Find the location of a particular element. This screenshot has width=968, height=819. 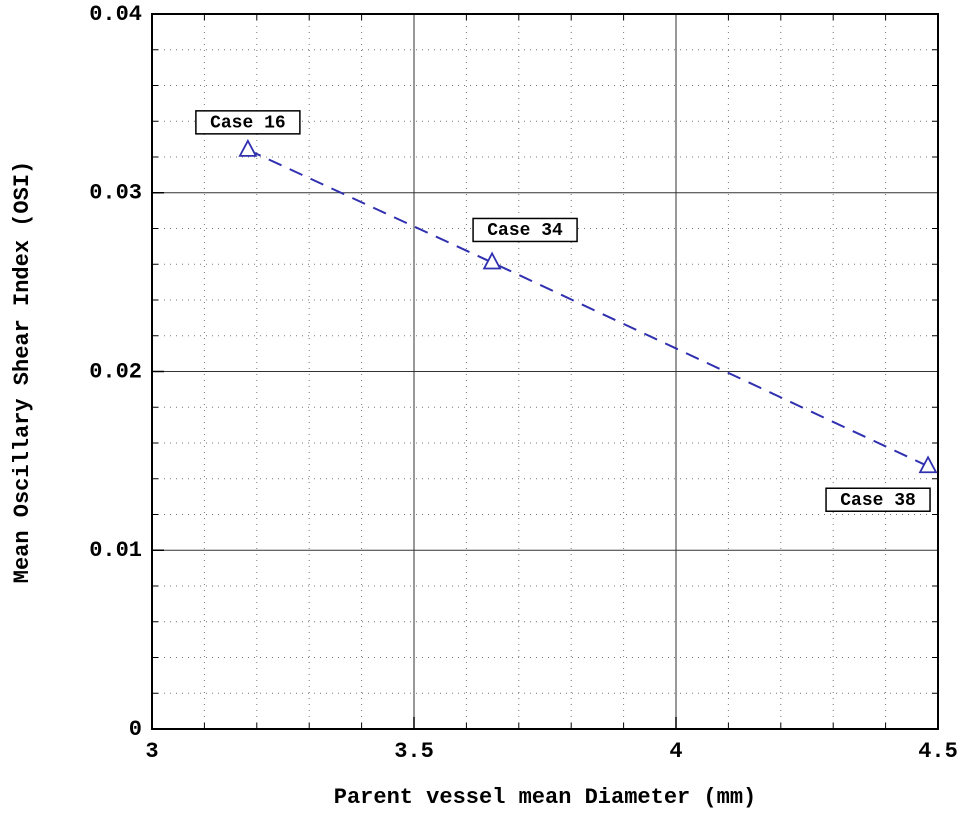

point-label: Case 38 is located at coordinates (878, 501).